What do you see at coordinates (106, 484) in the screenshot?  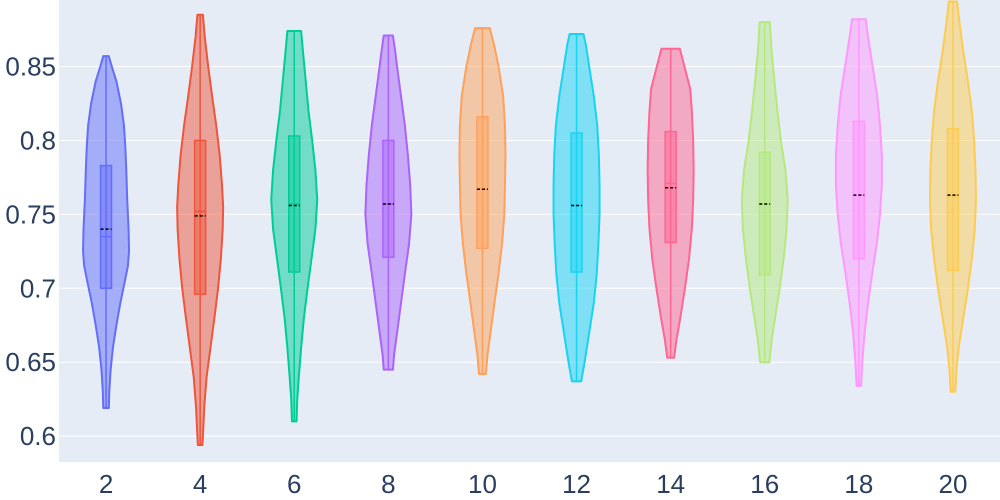 I see `x-tick-label: 2` at bounding box center [106, 484].